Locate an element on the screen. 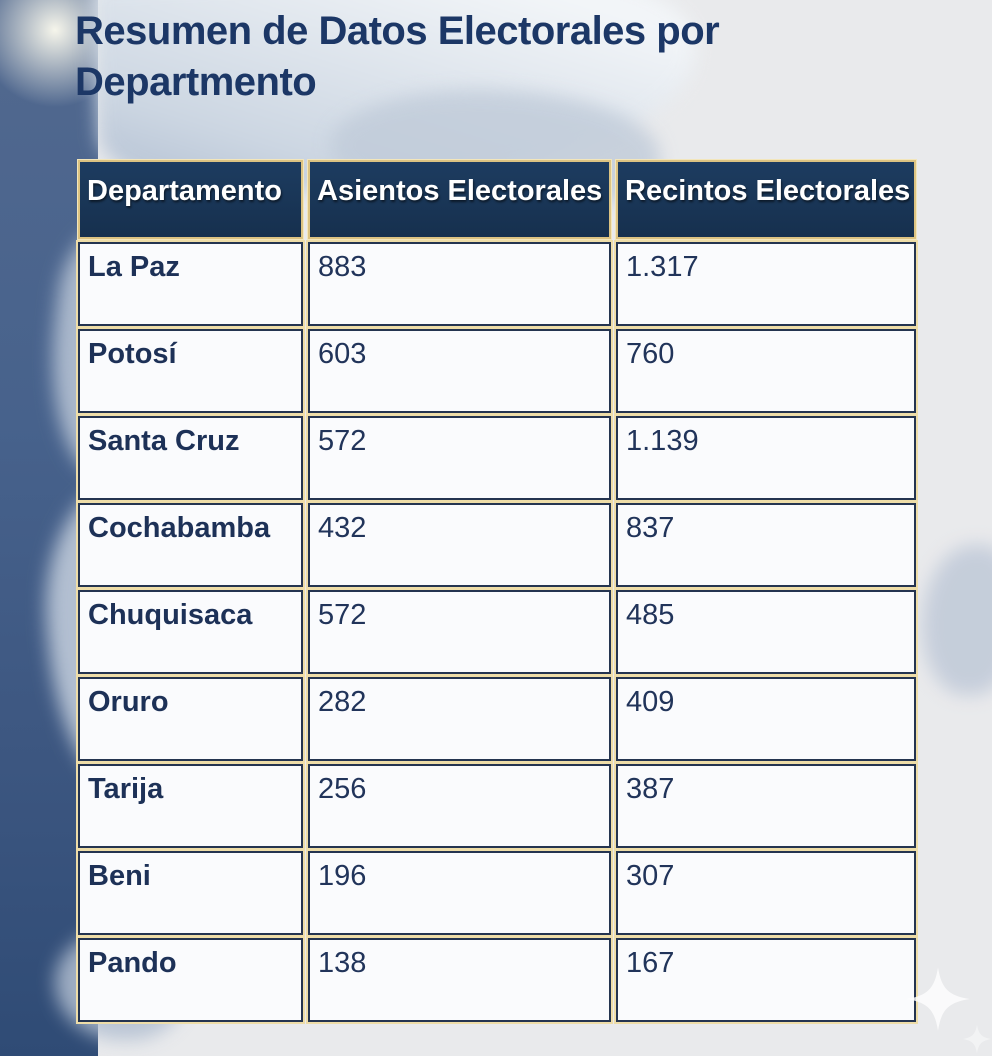 The width and height of the screenshot is (992, 1056). map-silhouette is located at coordinates (957, 620).